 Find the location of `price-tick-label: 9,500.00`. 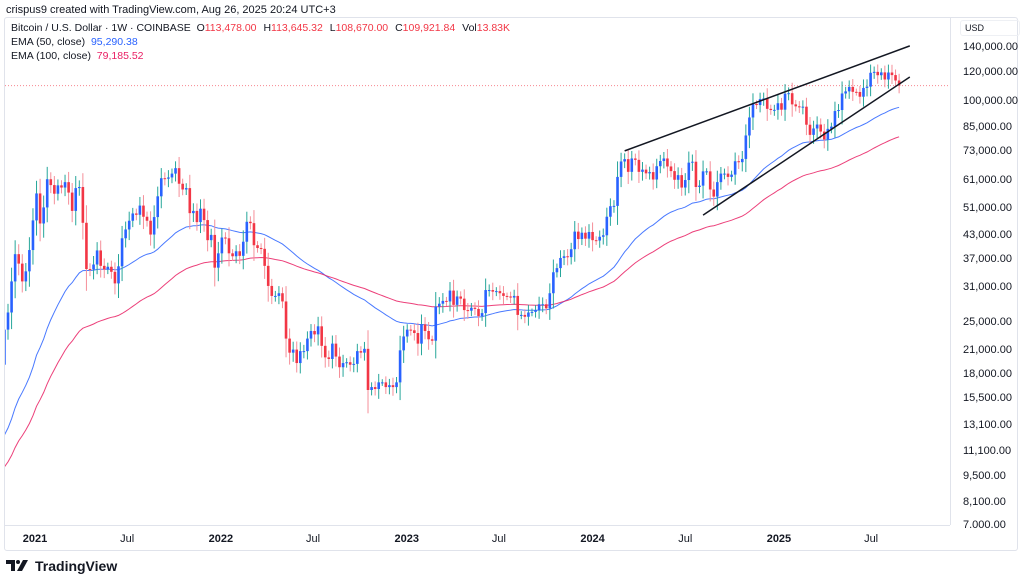

price-tick-label: 9,500.00 is located at coordinates (984, 476).